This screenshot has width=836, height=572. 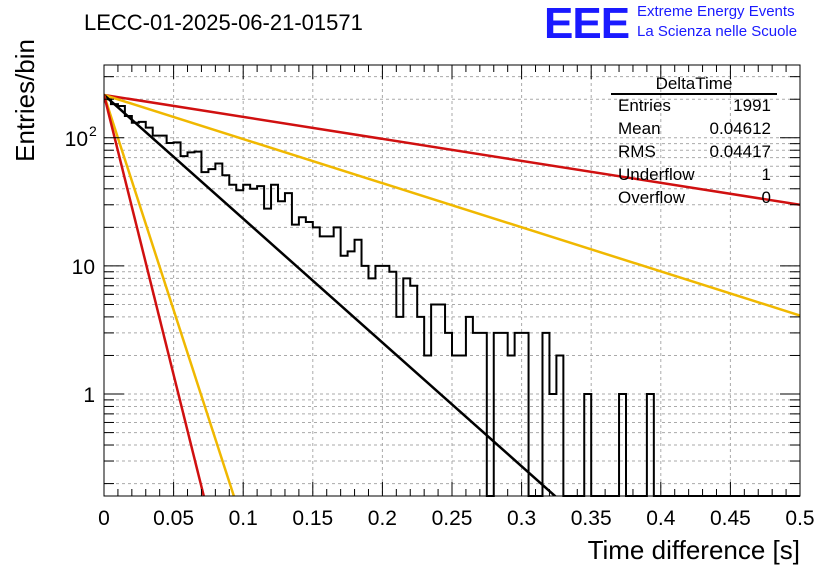 I want to click on stats-value: 0, so click(x=766, y=197).